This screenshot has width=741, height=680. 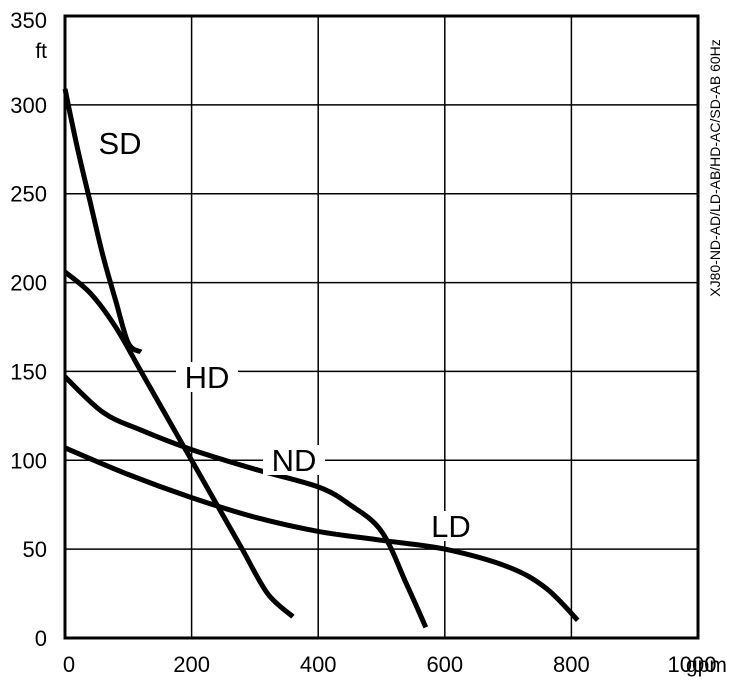 I want to click on series-label-nd: ND, so click(x=294, y=460).